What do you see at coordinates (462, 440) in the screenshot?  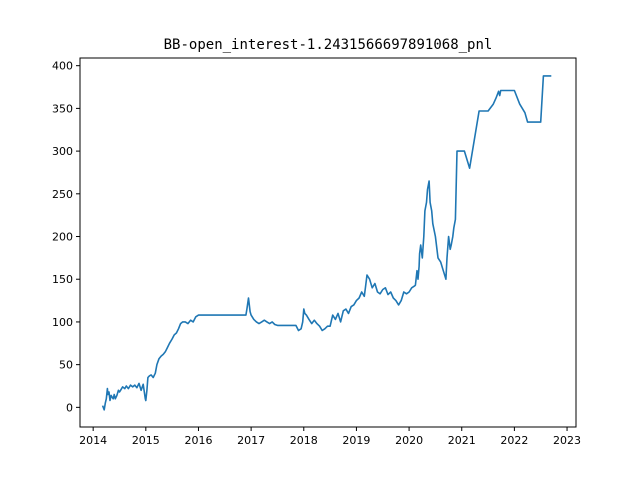 I see `x-tick-label: 2021` at bounding box center [462, 440].